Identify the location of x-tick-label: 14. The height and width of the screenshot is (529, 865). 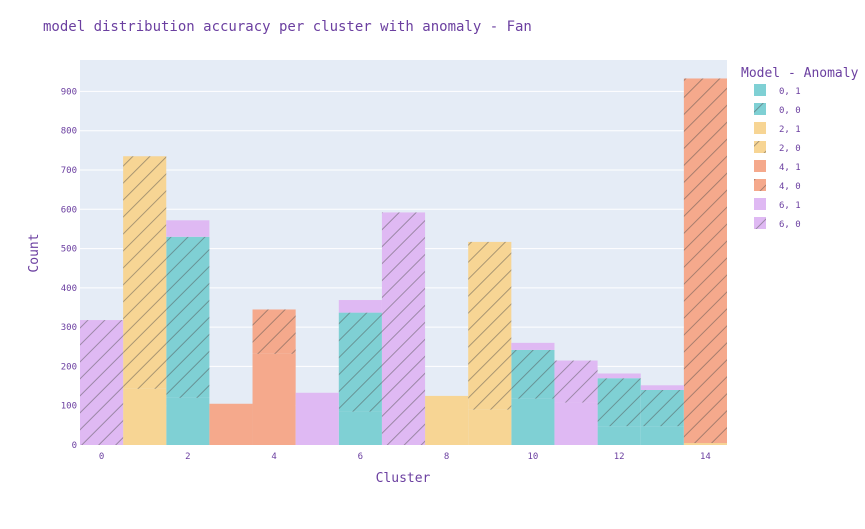
(705, 457).